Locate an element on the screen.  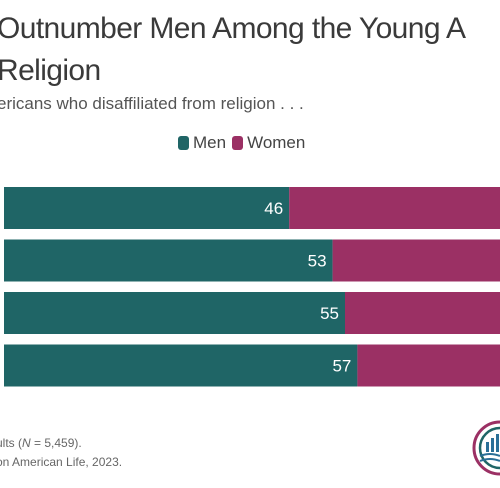
chart-title-line-1: Outnumber Men Among the Young A is located at coordinates (233, 28).